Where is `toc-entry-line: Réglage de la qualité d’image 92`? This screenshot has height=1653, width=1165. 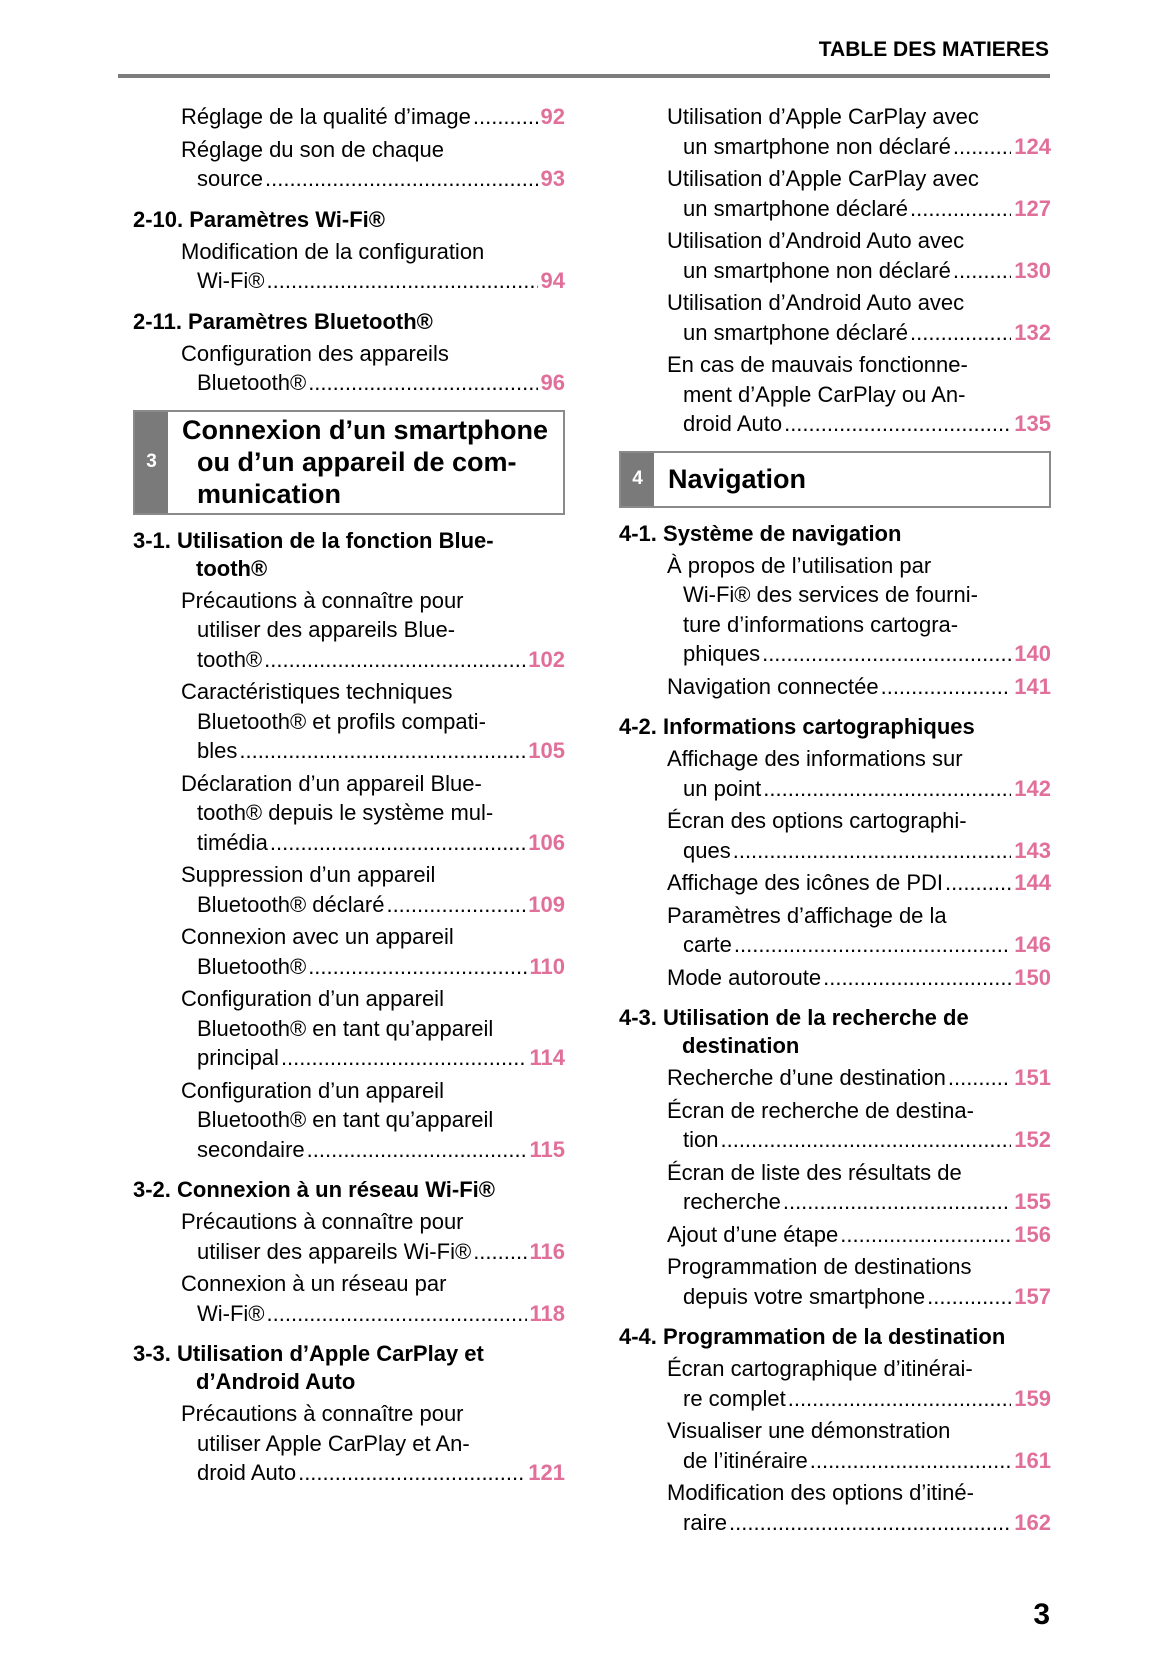
toc-entry-line: Réglage de la qualité d’image 92 is located at coordinates (373, 117).